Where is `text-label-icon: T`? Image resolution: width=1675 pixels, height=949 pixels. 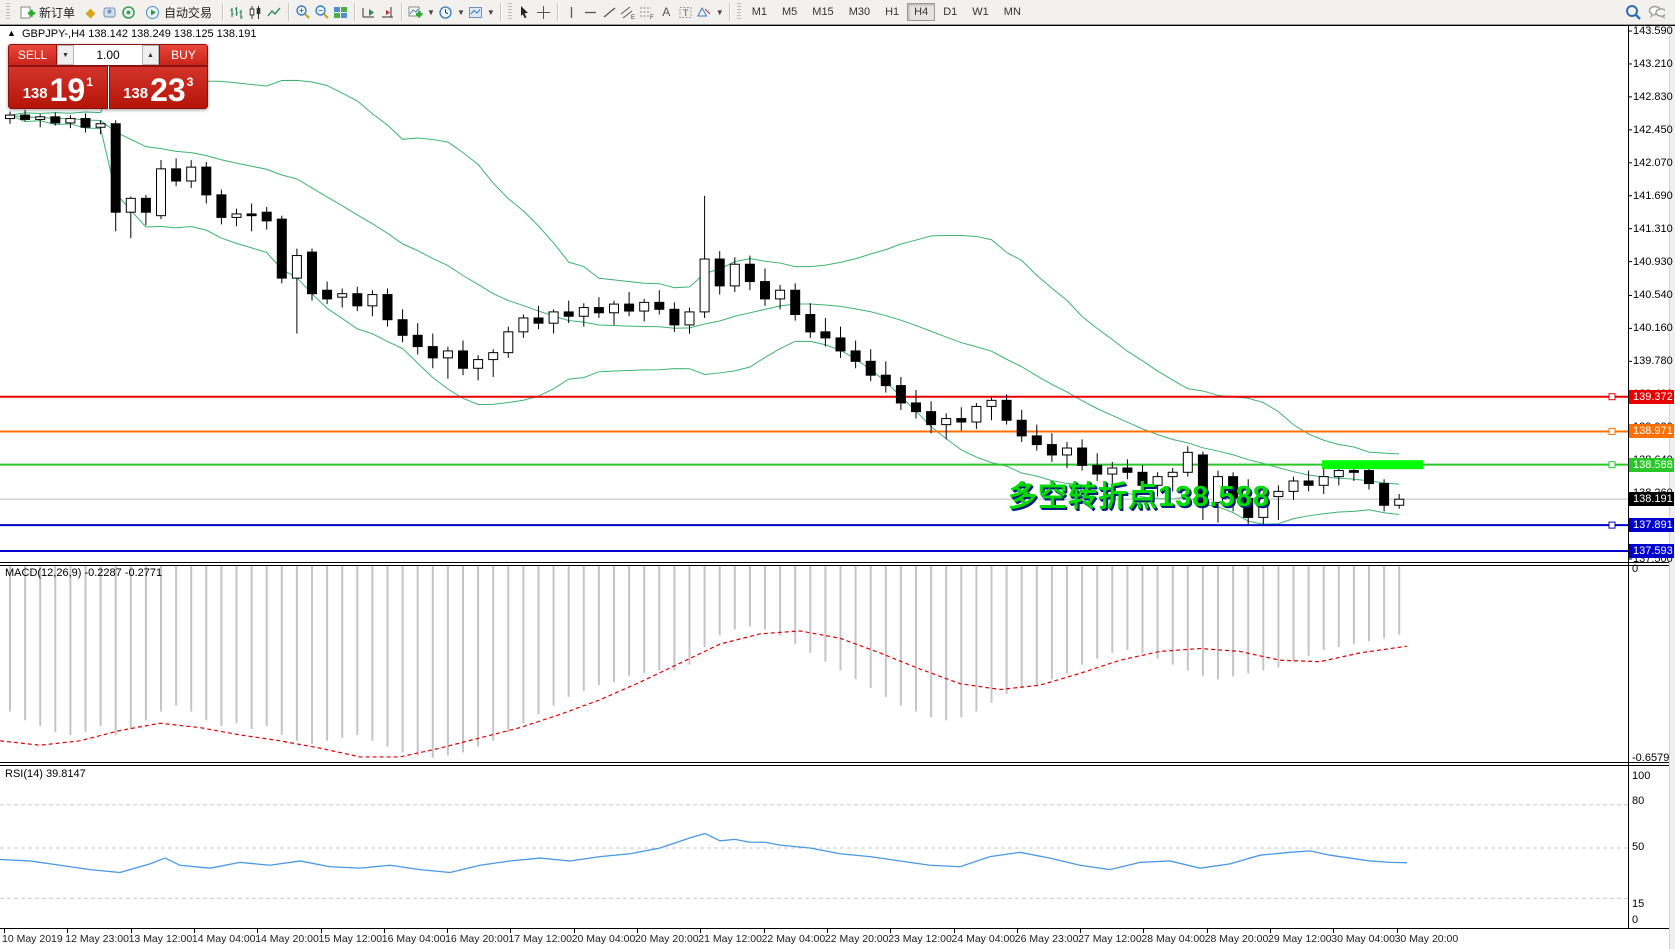 text-label-icon: T is located at coordinates (685, 12).